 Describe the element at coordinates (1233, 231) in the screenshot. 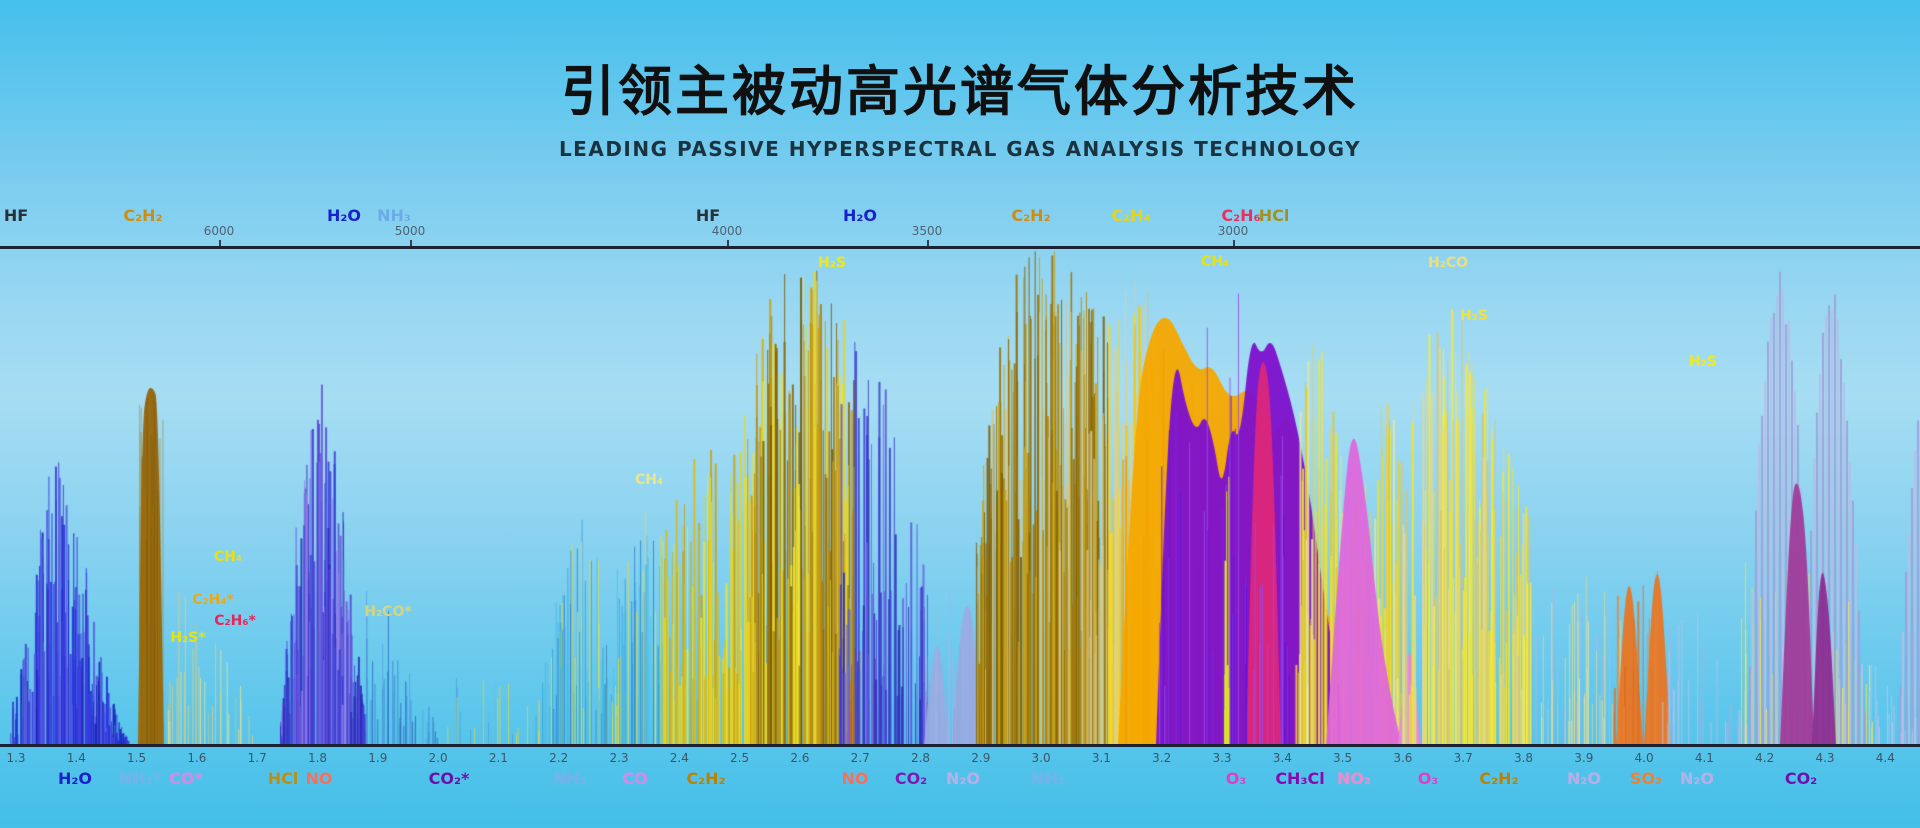

I see `top-axis-tick-label: 3000` at that location.